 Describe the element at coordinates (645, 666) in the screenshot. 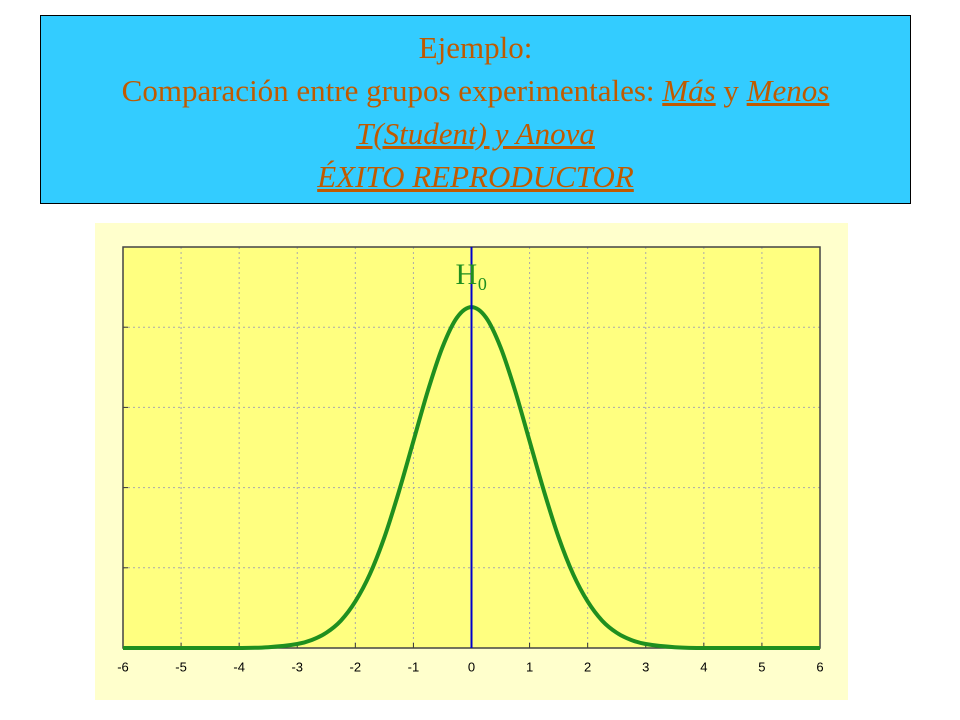

I see `x-tick-label: 3` at that location.